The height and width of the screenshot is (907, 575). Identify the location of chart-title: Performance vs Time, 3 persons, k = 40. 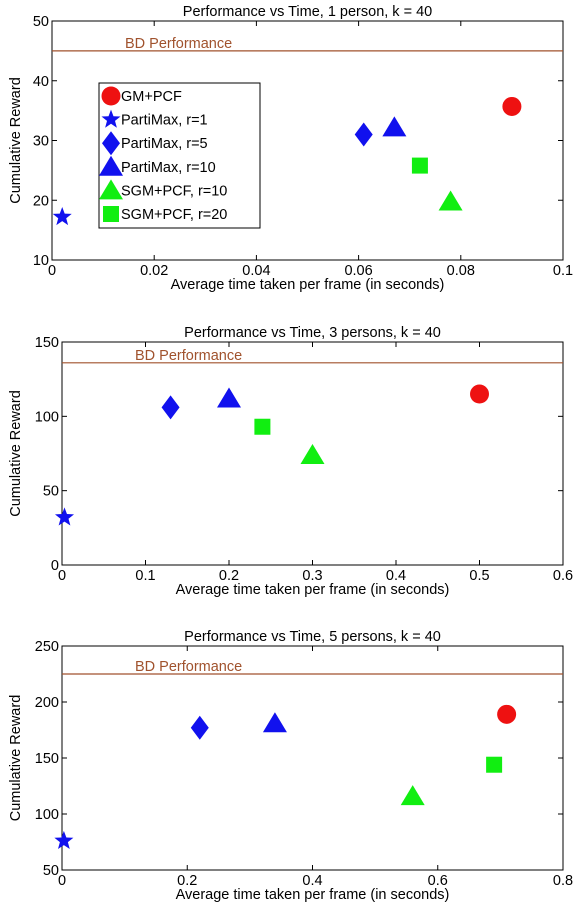
(312, 333).